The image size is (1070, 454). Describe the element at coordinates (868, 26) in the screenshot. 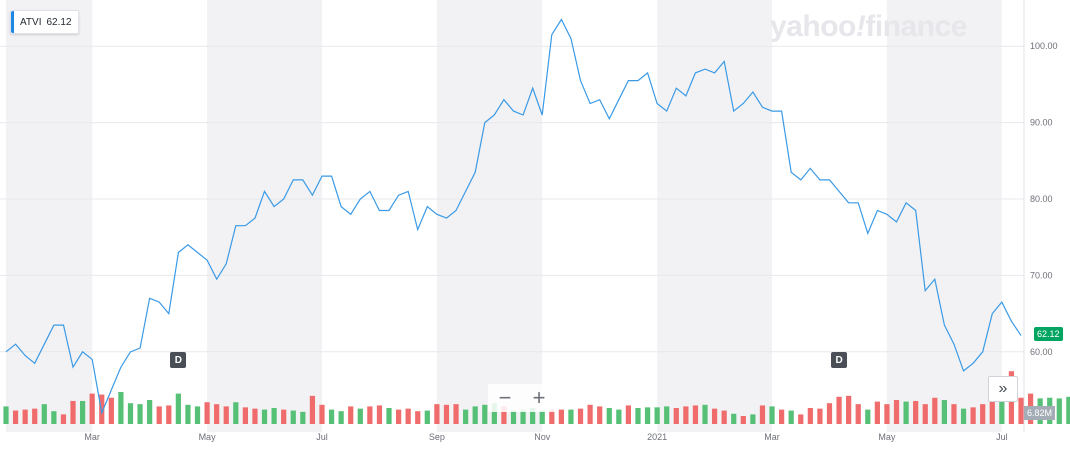

I see `yahoo-finance-logo: yahoo!finance` at that location.